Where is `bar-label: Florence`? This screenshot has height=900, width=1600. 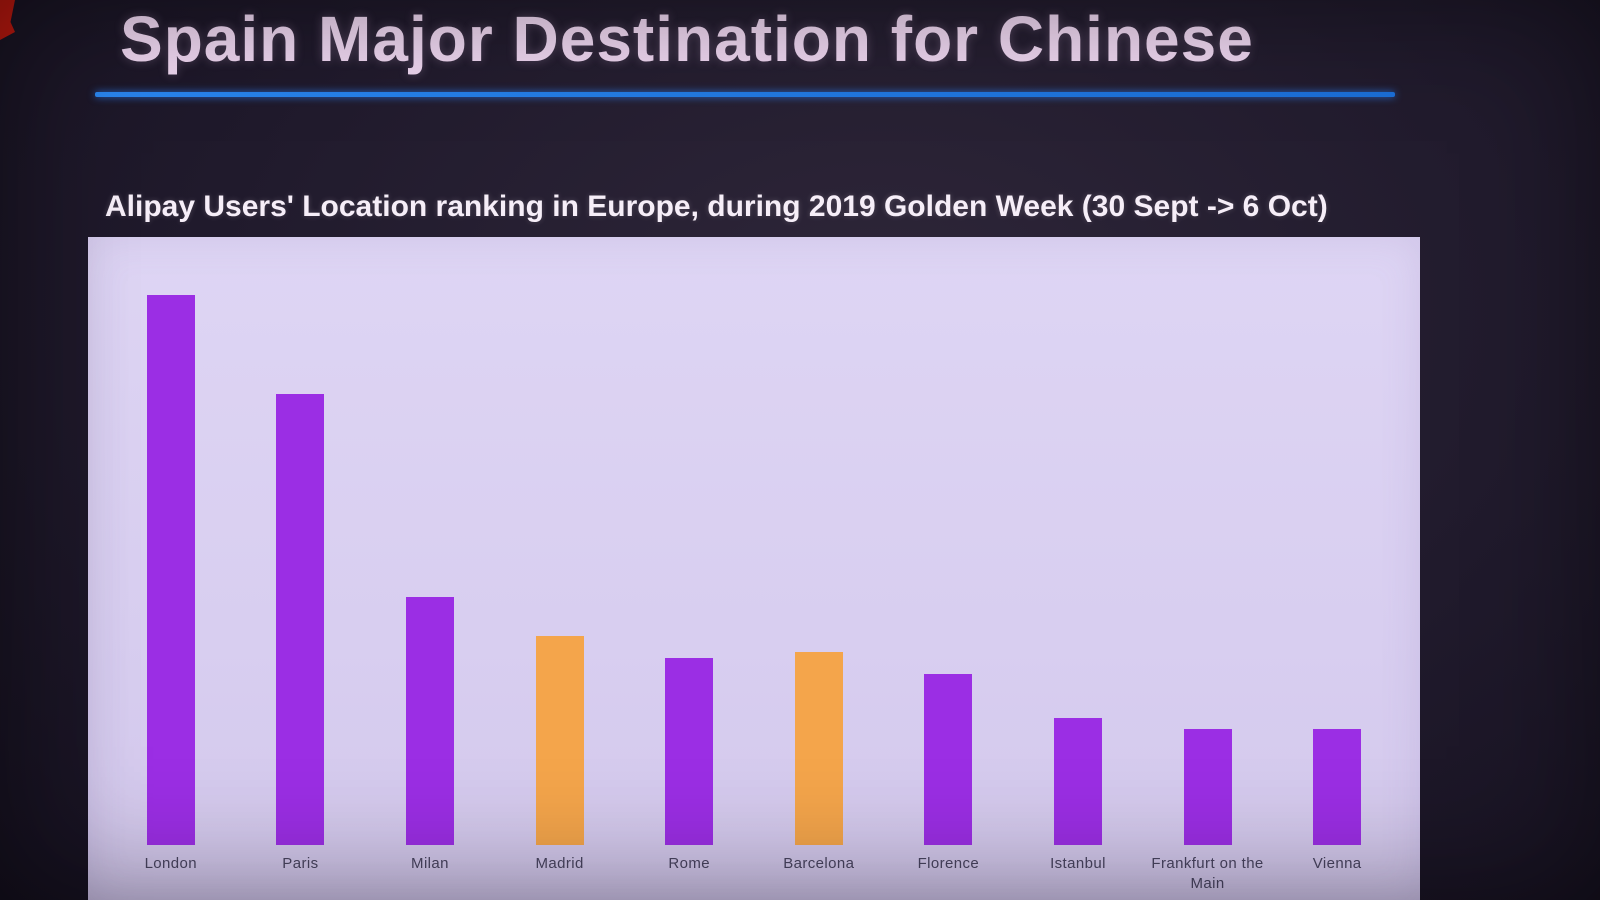 bar-label: Florence is located at coordinates (948, 863).